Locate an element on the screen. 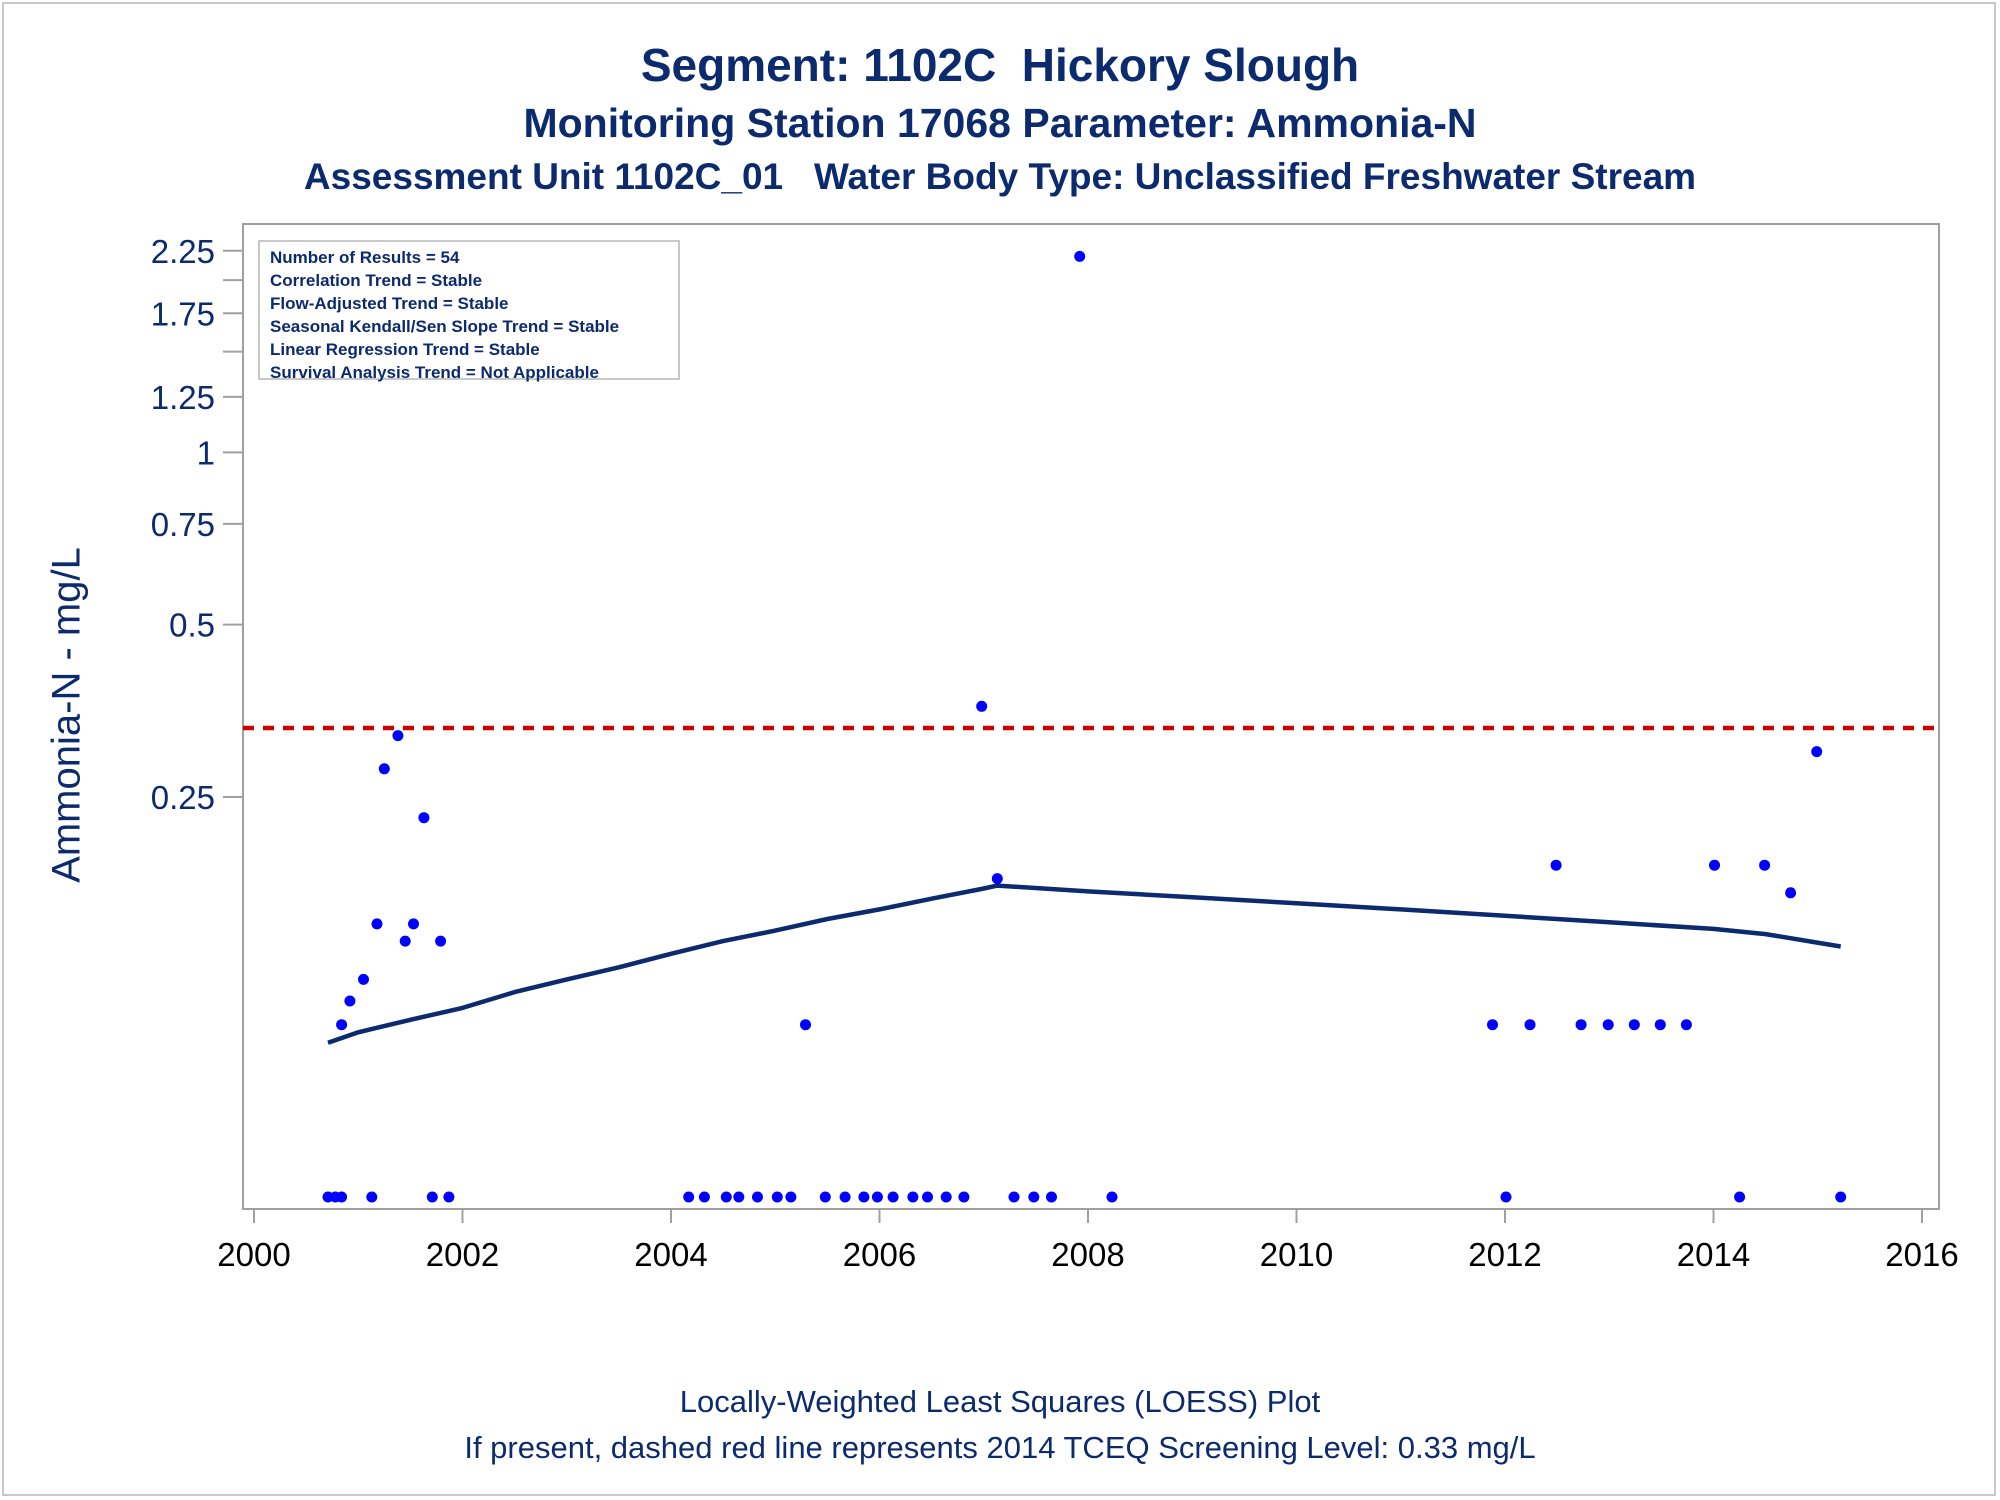 The width and height of the screenshot is (2000, 1500). y-tick-label: 0.5 is located at coordinates (192, 625).